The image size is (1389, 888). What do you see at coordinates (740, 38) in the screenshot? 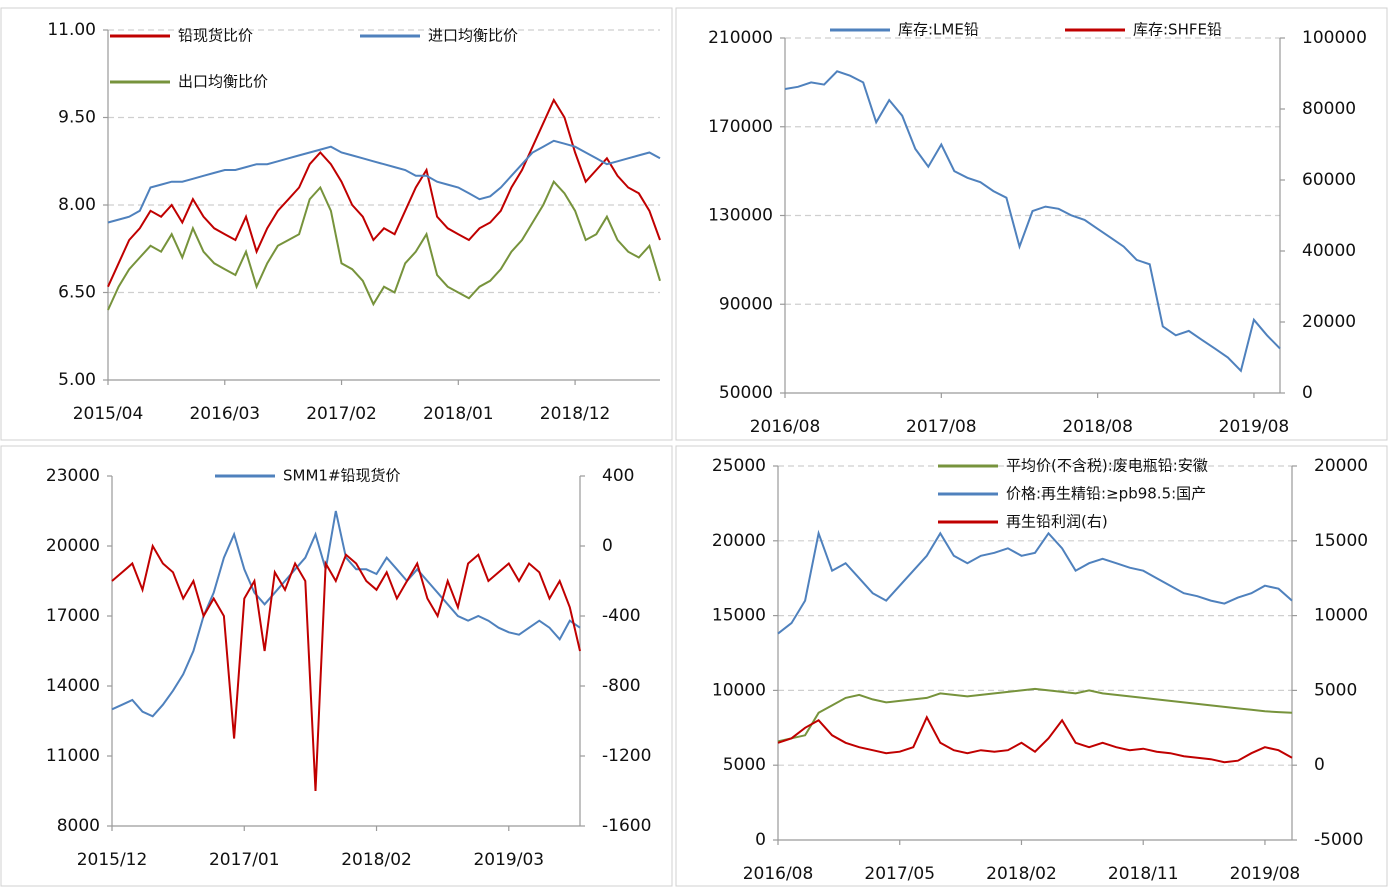
I see `y-tick-label: 210000` at bounding box center [740, 38].